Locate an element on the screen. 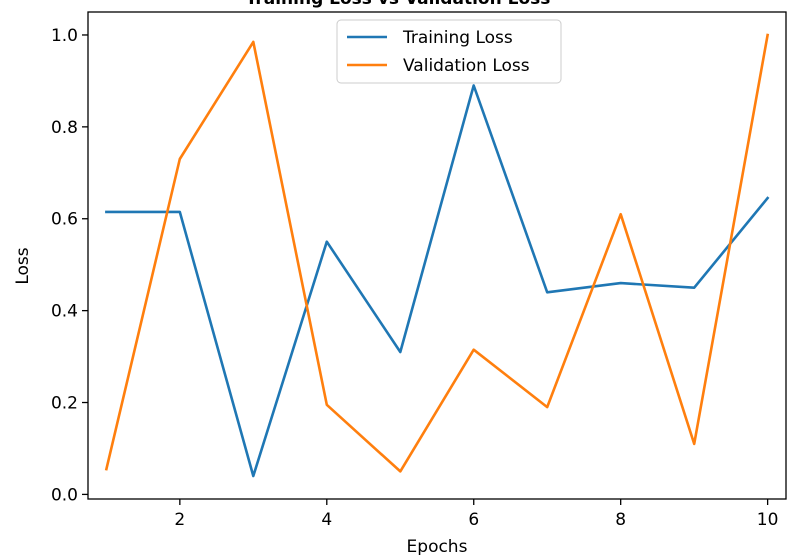 The height and width of the screenshot is (560, 806). chart-title: Training Loss vs Validation Loss is located at coordinates (398, 4).